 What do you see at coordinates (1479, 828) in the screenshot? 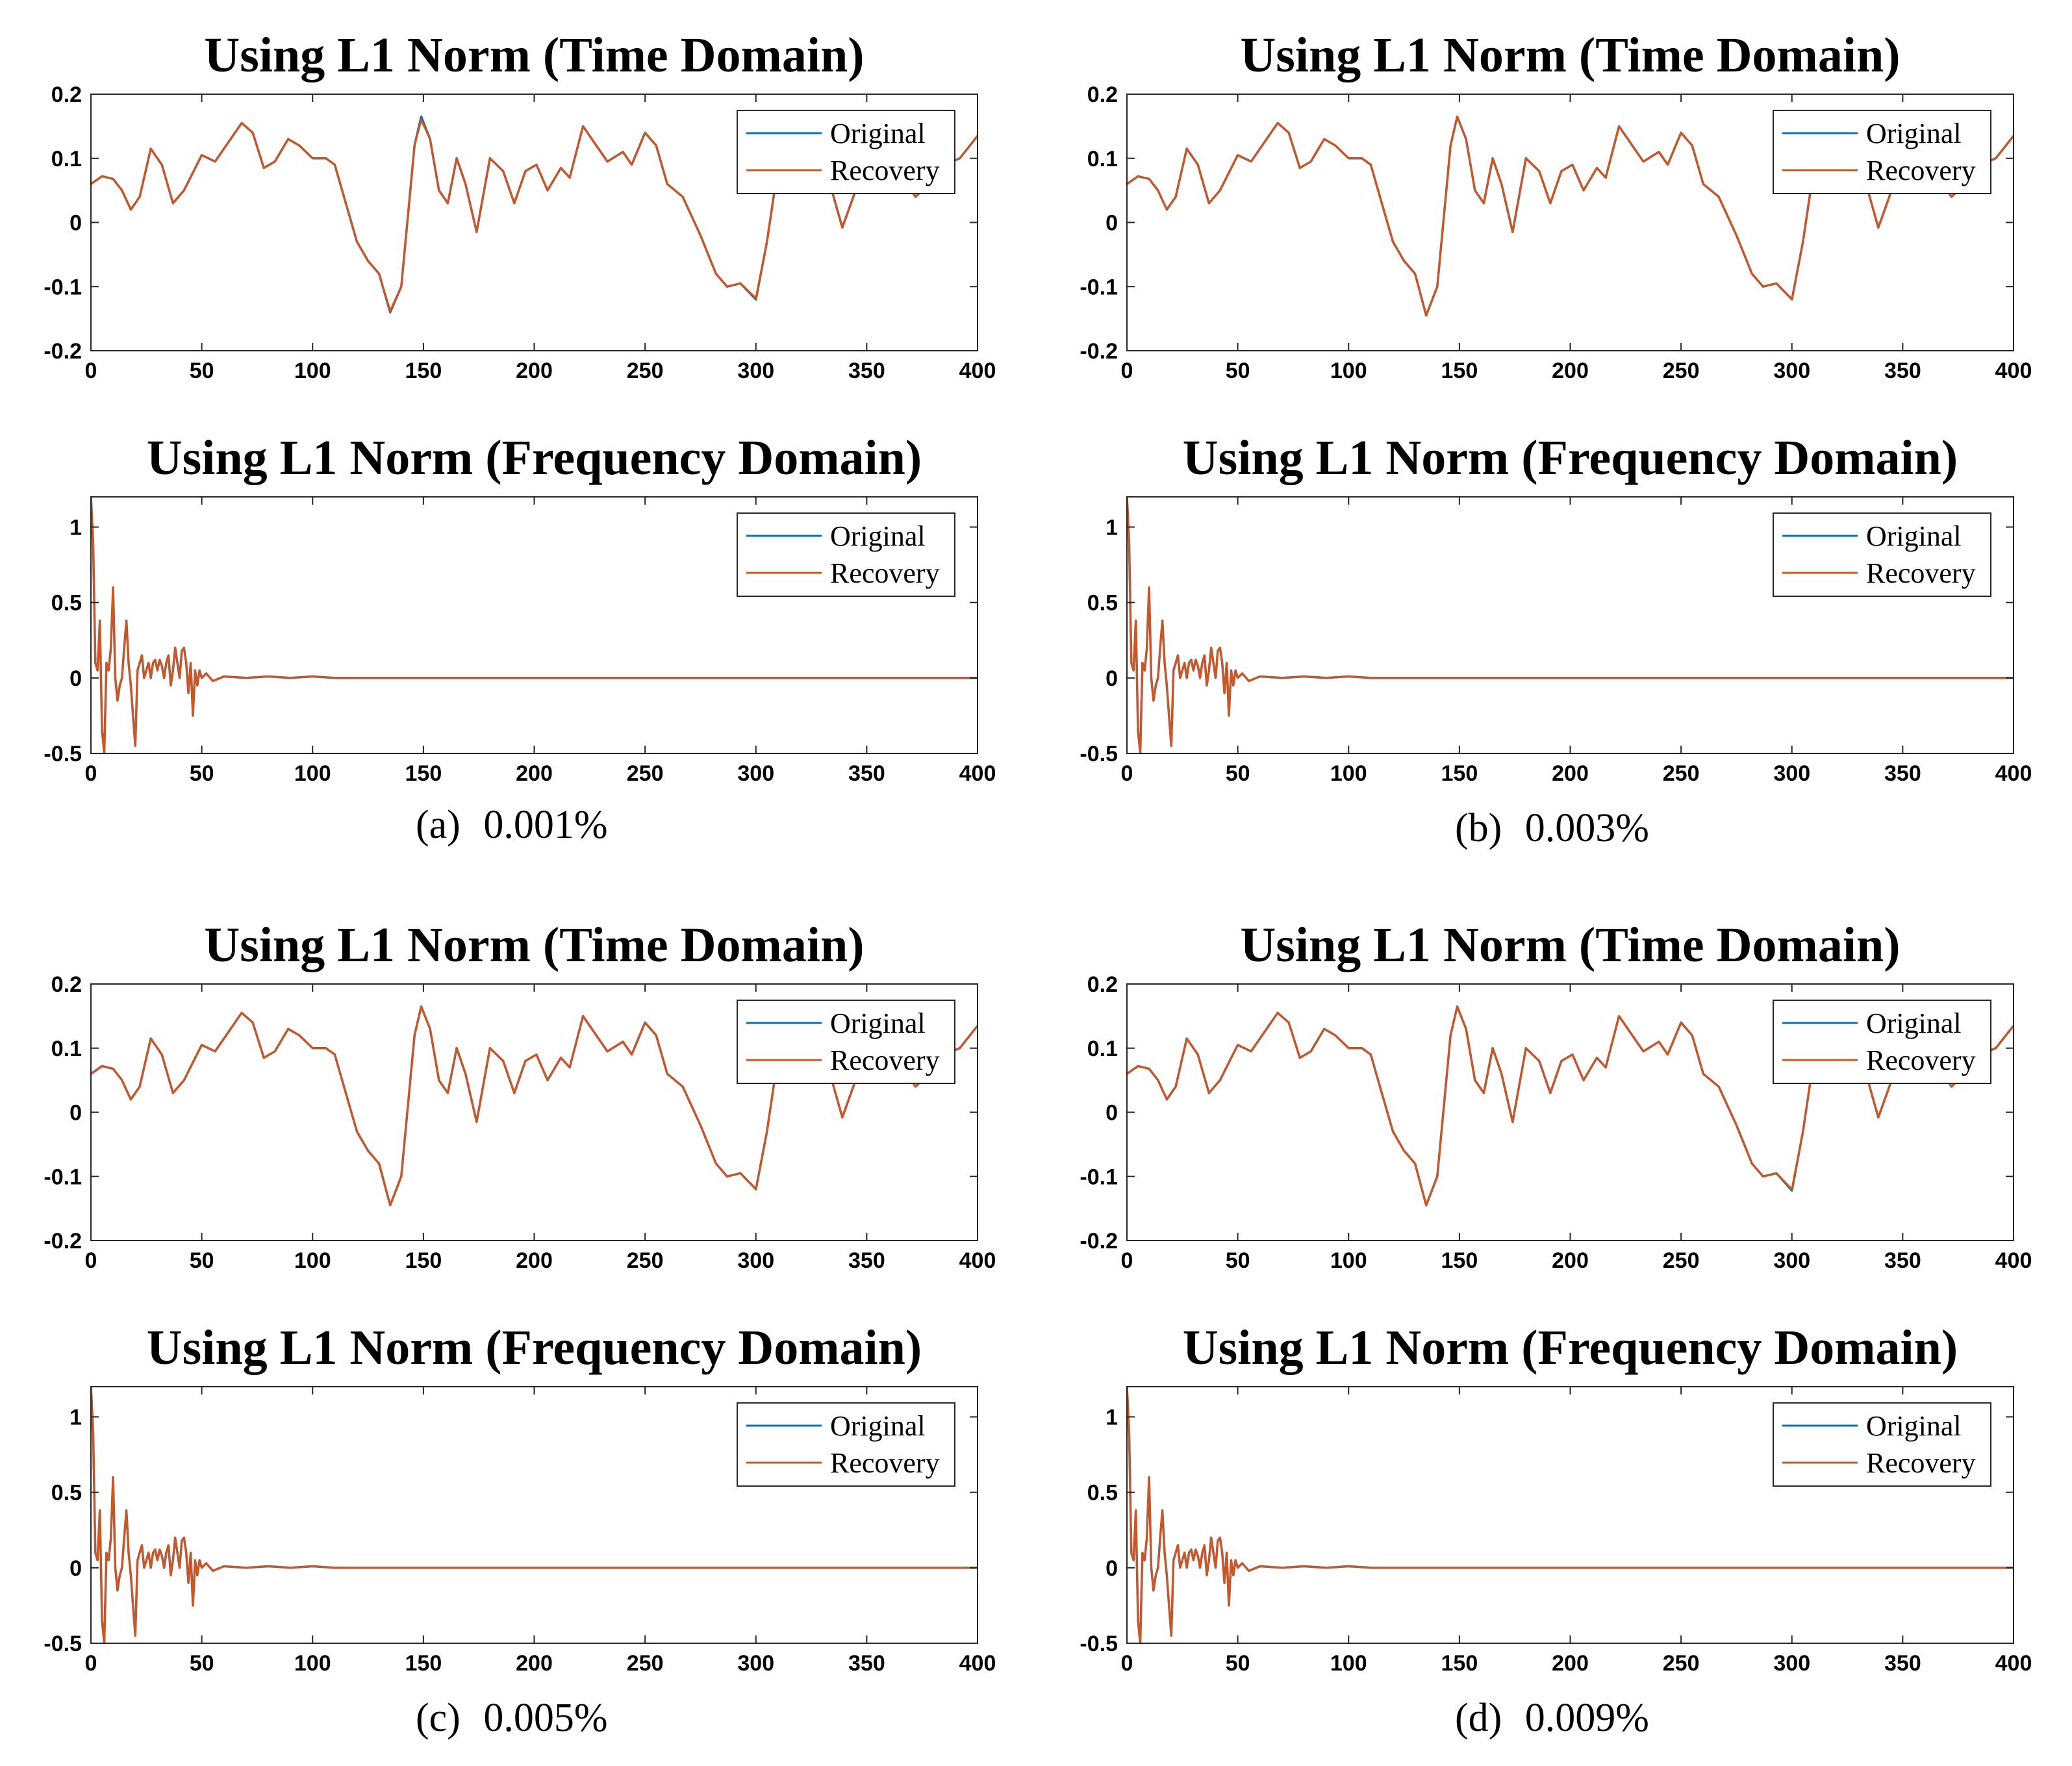
I see `caption-b-label: (b)` at bounding box center [1479, 828].